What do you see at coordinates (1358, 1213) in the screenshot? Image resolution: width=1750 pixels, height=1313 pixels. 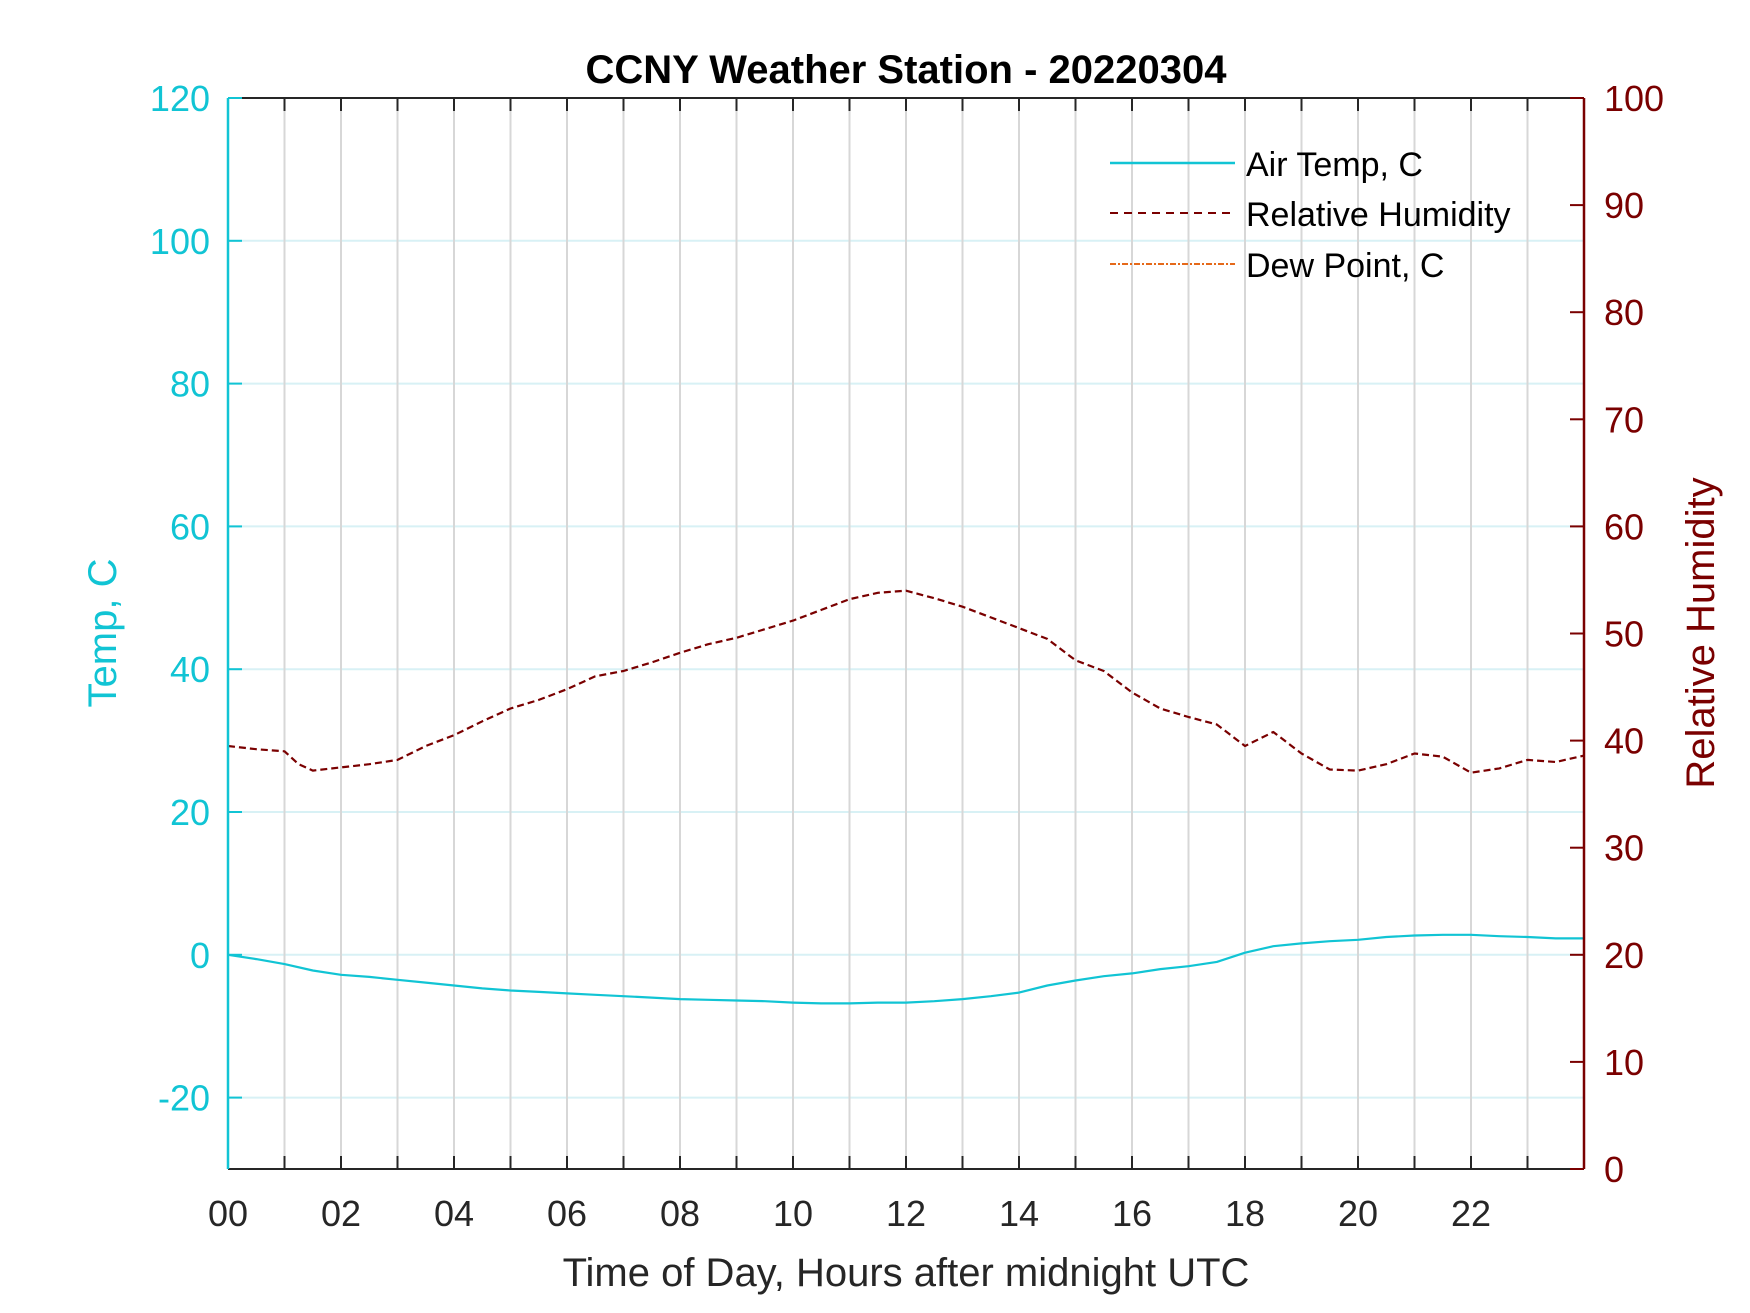 I see `x-tick-label: 20` at bounding box center [1358, 1213].